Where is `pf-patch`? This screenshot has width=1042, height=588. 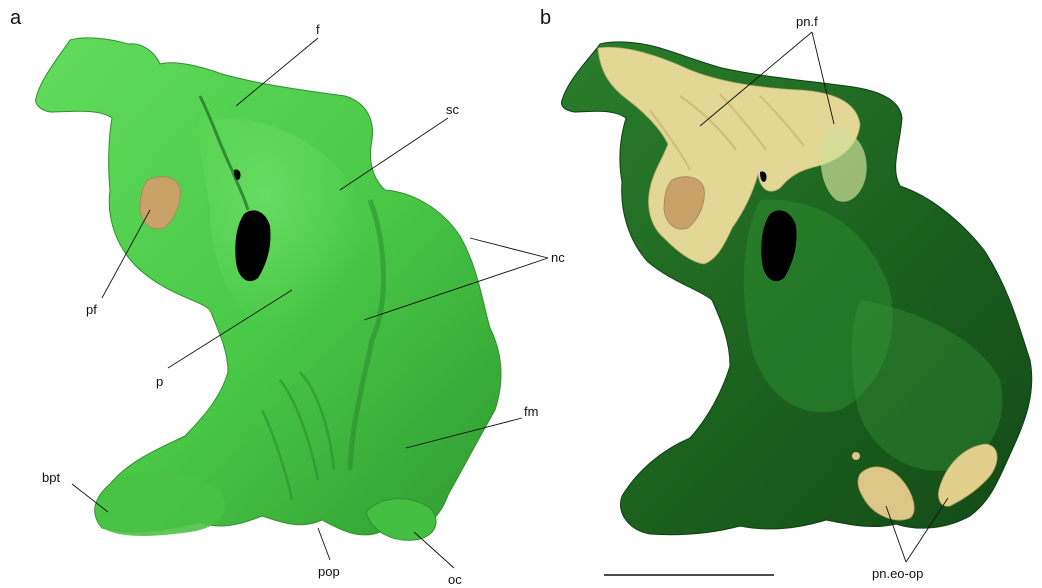
pf-patch is located at coordinates (160, 203).